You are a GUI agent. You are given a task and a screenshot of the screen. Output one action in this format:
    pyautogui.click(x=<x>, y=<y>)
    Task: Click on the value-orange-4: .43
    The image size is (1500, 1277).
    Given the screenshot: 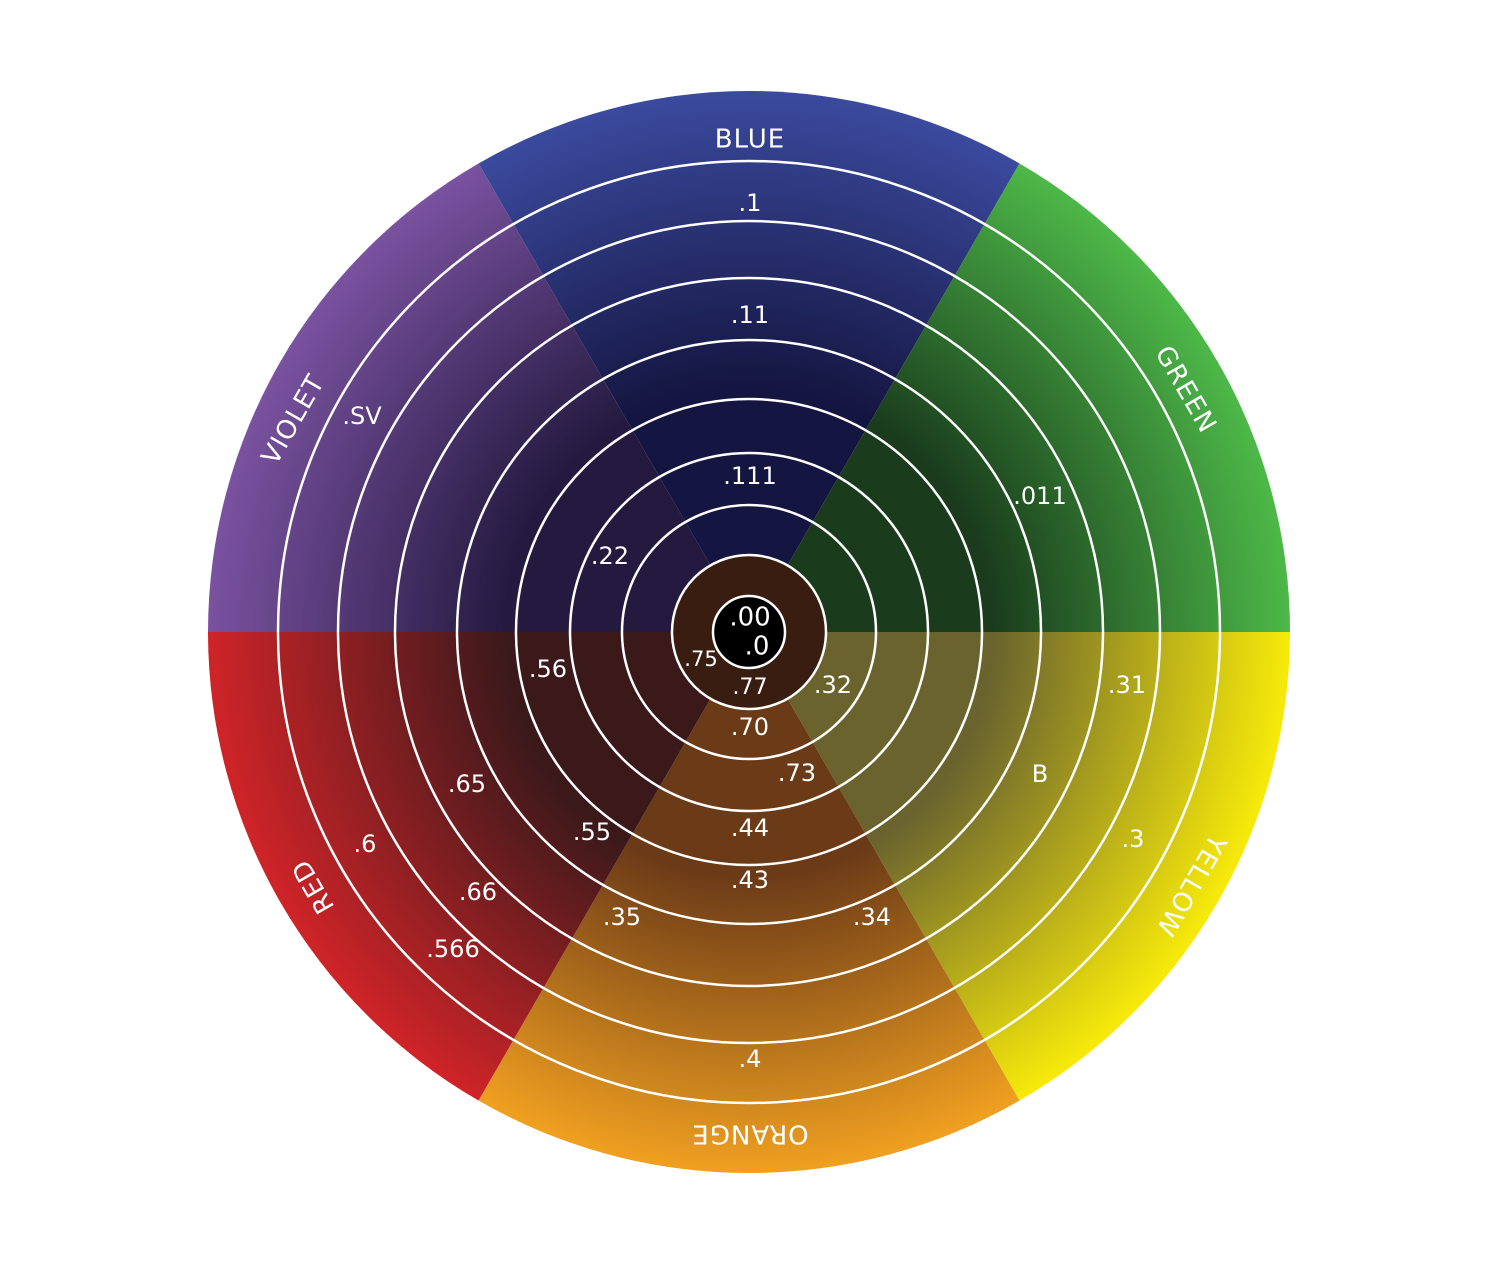 What is the action you would take?
    pyautogui.click(x=750, y=880)
    